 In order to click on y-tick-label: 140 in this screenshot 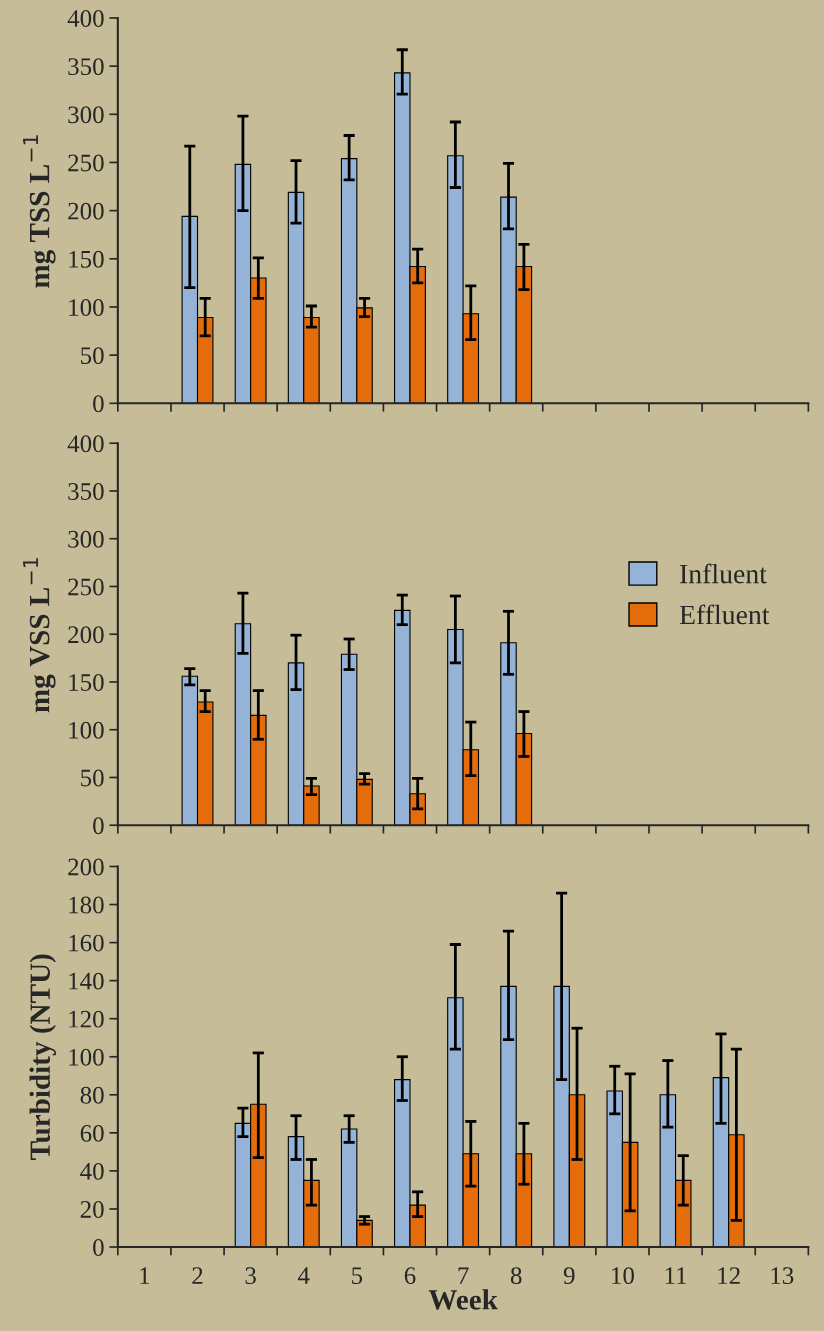, I will do `click(86, 981)`.